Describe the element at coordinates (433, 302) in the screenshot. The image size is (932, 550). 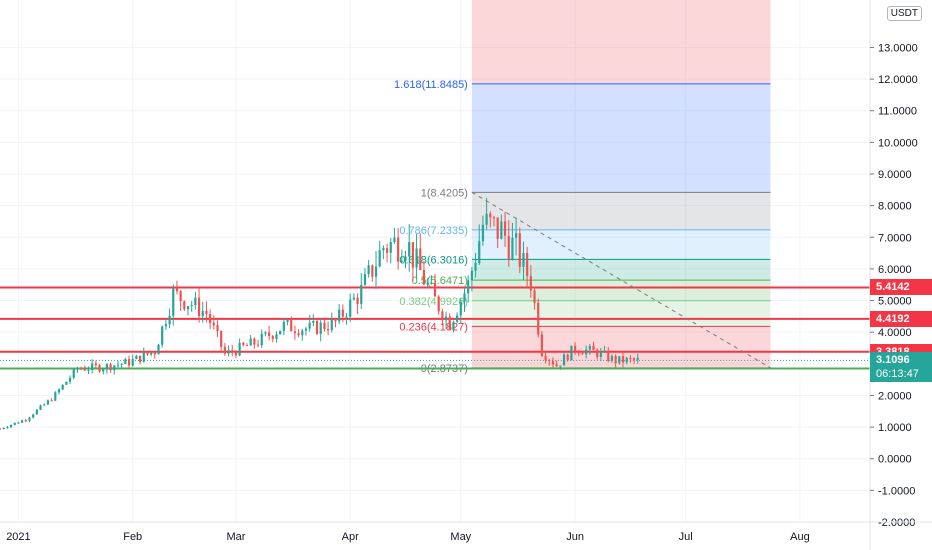
I see `fib-level-label: 0.382(4.9926)` at that location.